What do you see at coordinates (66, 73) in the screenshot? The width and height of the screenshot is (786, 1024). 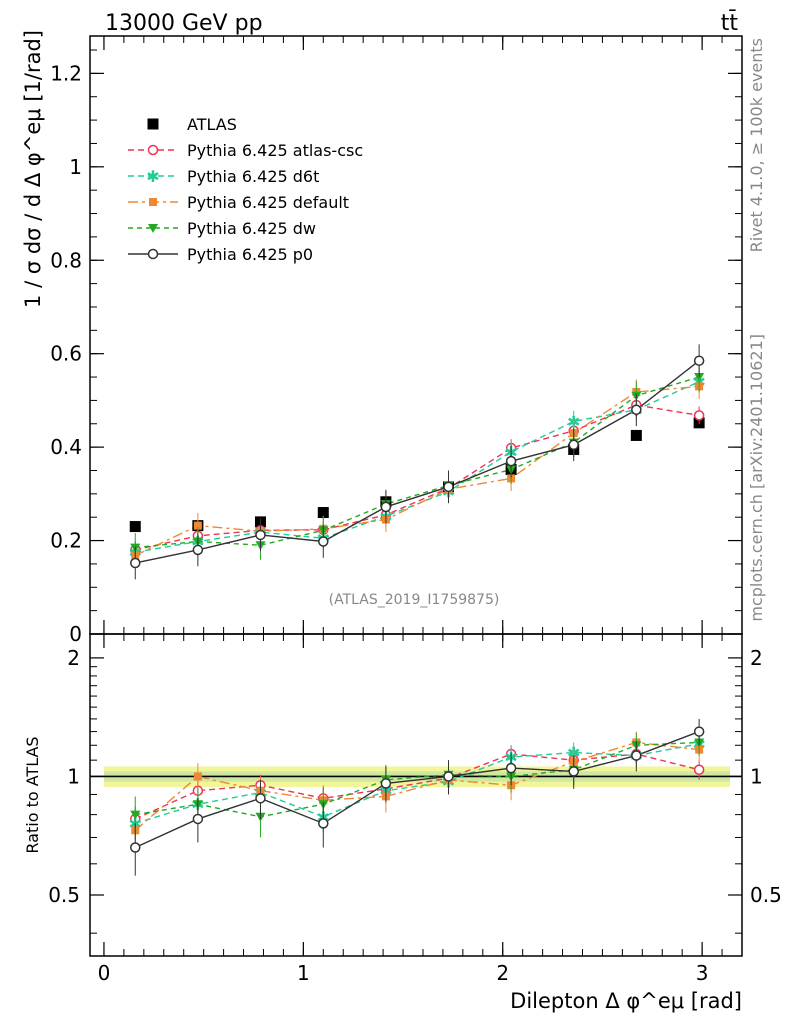 I see `y-tick-label: 1.2` at bounding box center [66, 73].